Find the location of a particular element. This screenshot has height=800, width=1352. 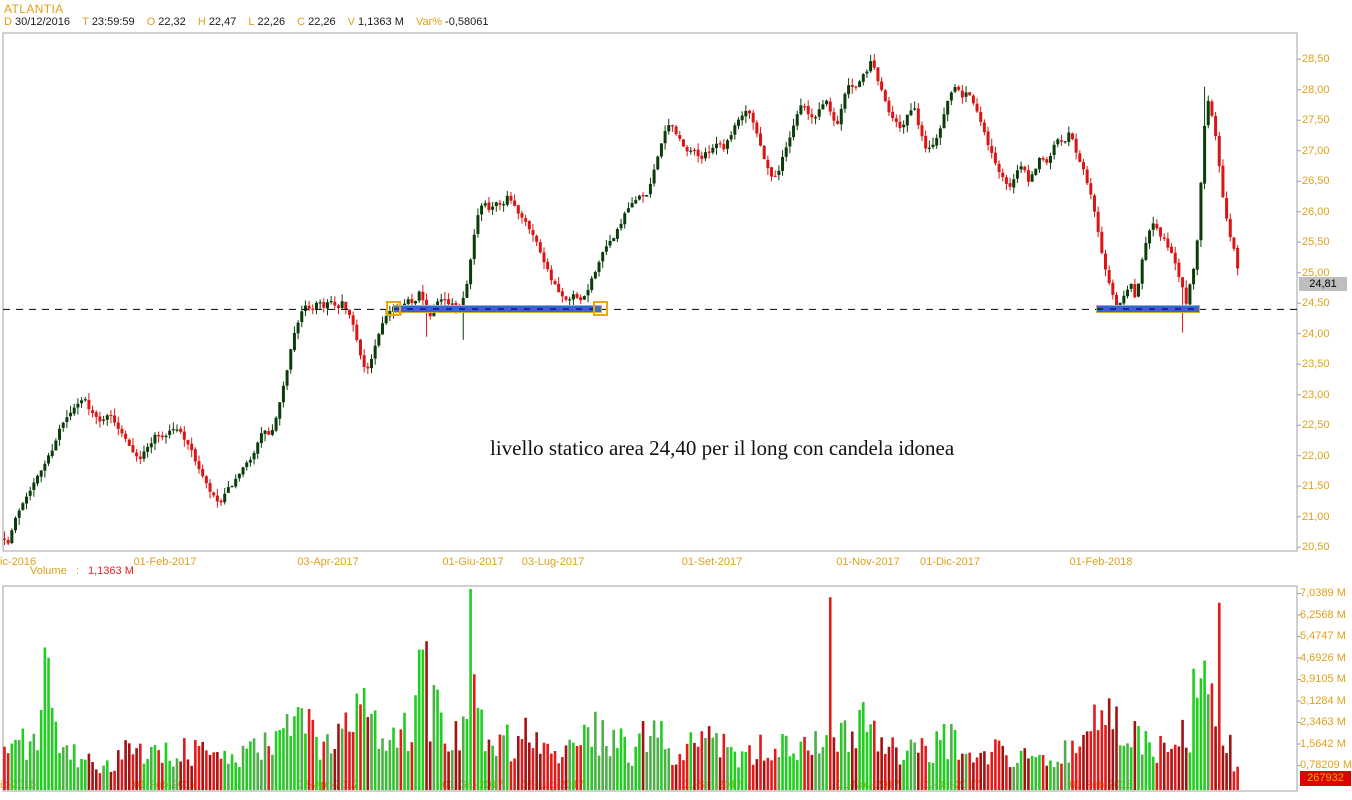

date-tick-label: 03-Apr-2017 is located at coordinates (328, 562).